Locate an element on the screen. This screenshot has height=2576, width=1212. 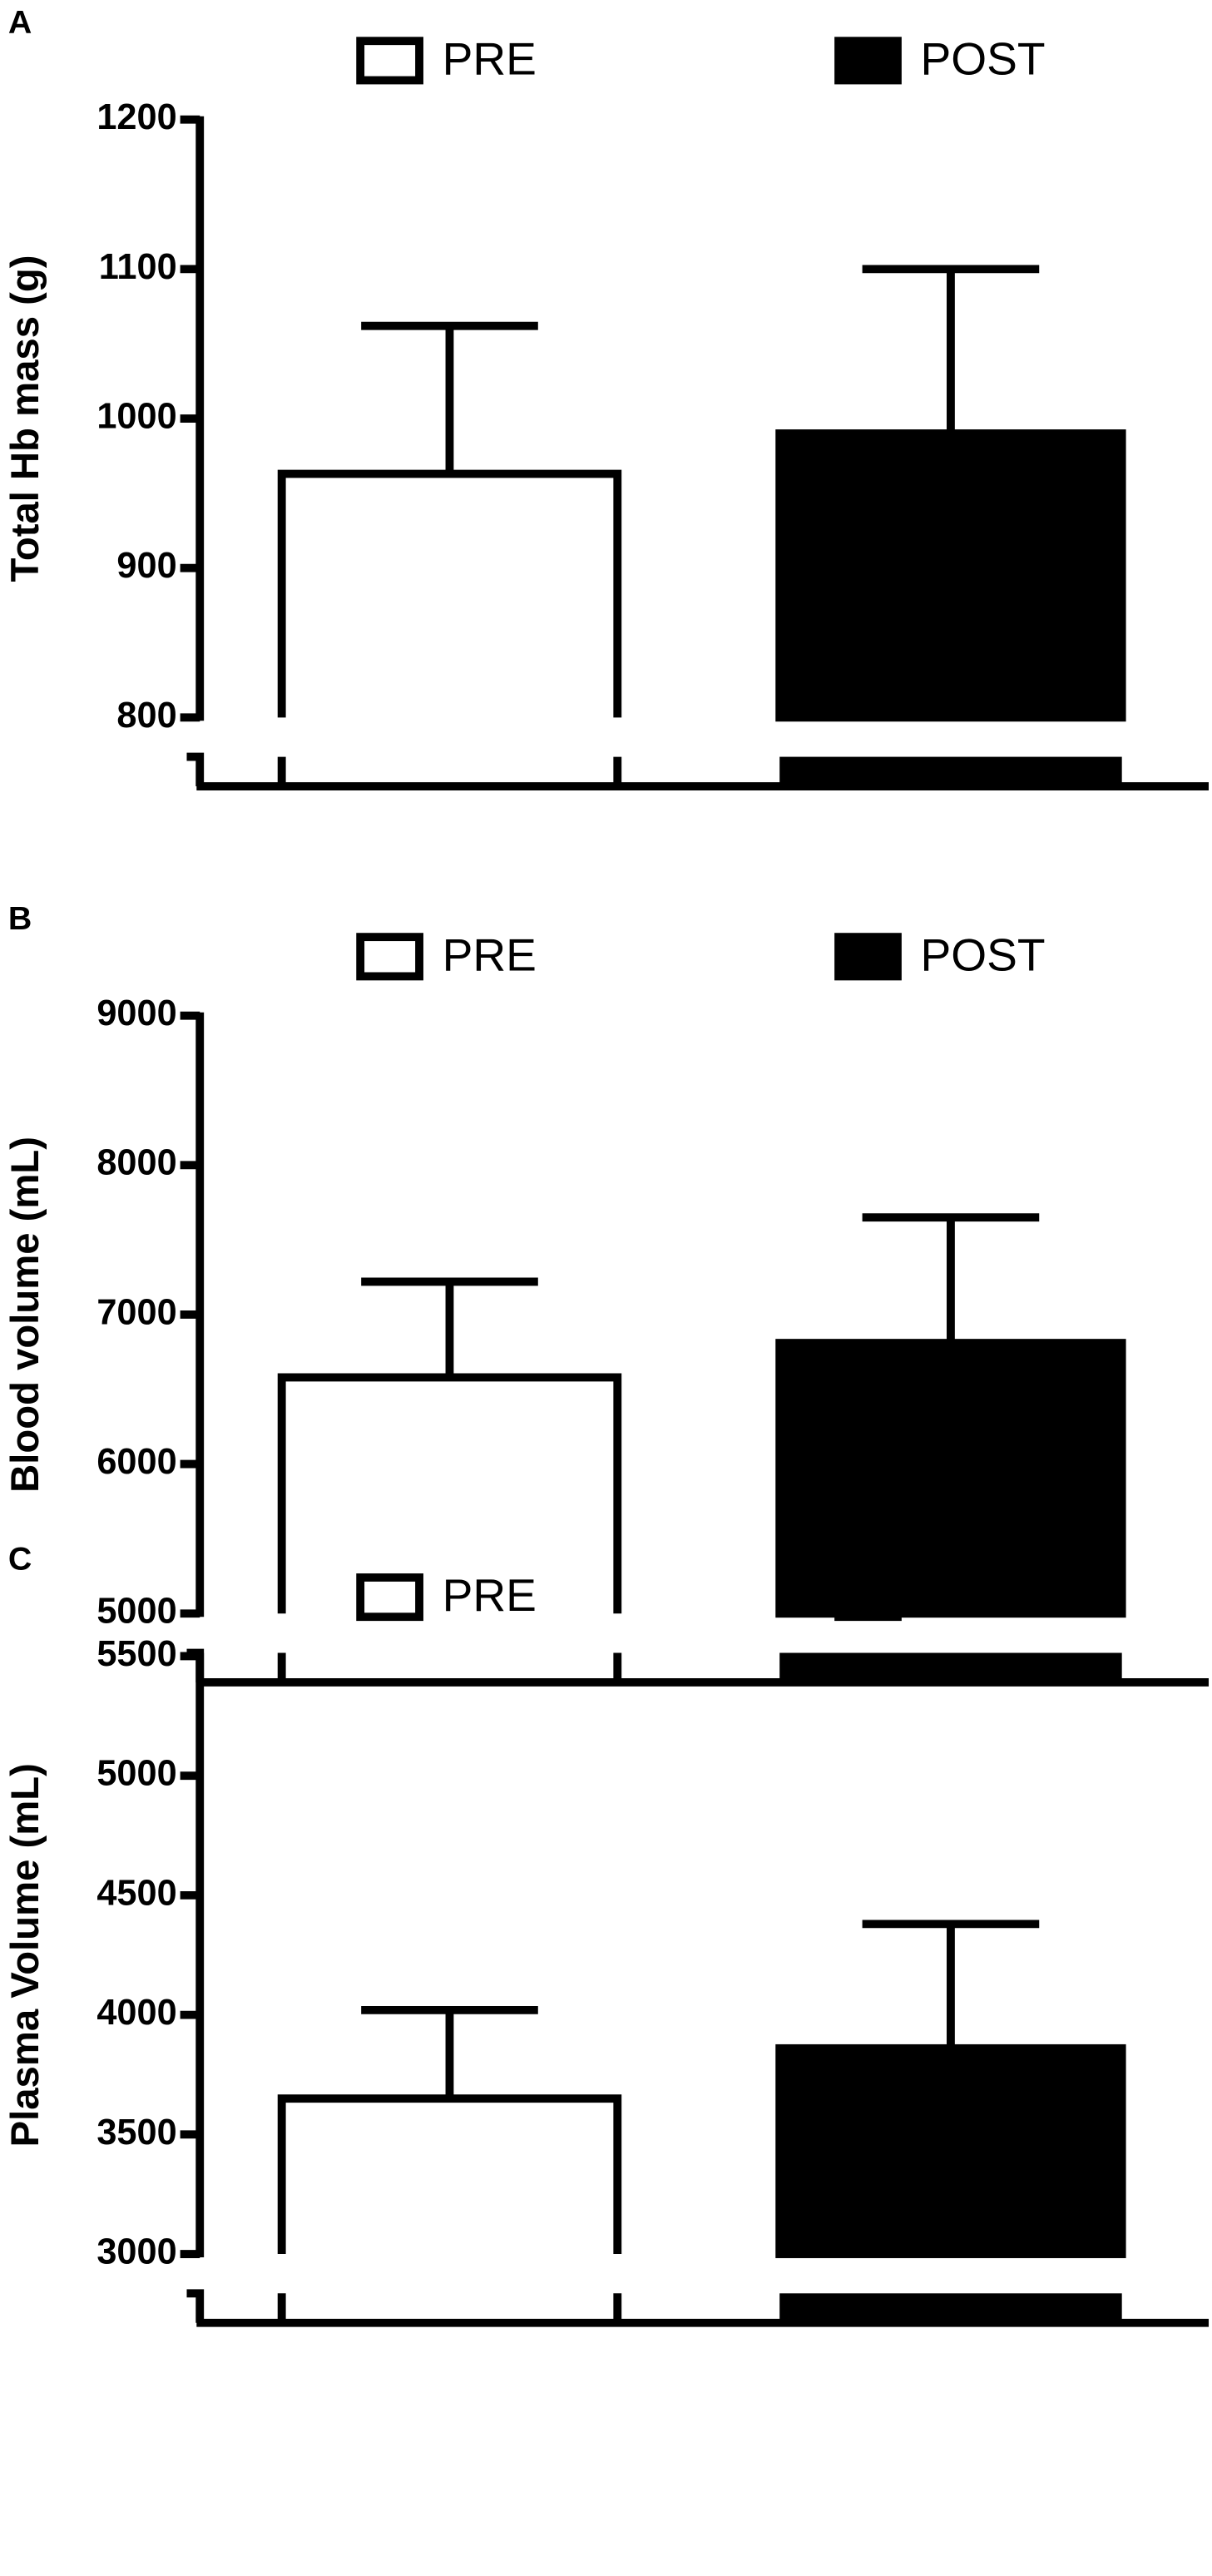
y-tick-label: 900 is located at coordinates (146, 566).